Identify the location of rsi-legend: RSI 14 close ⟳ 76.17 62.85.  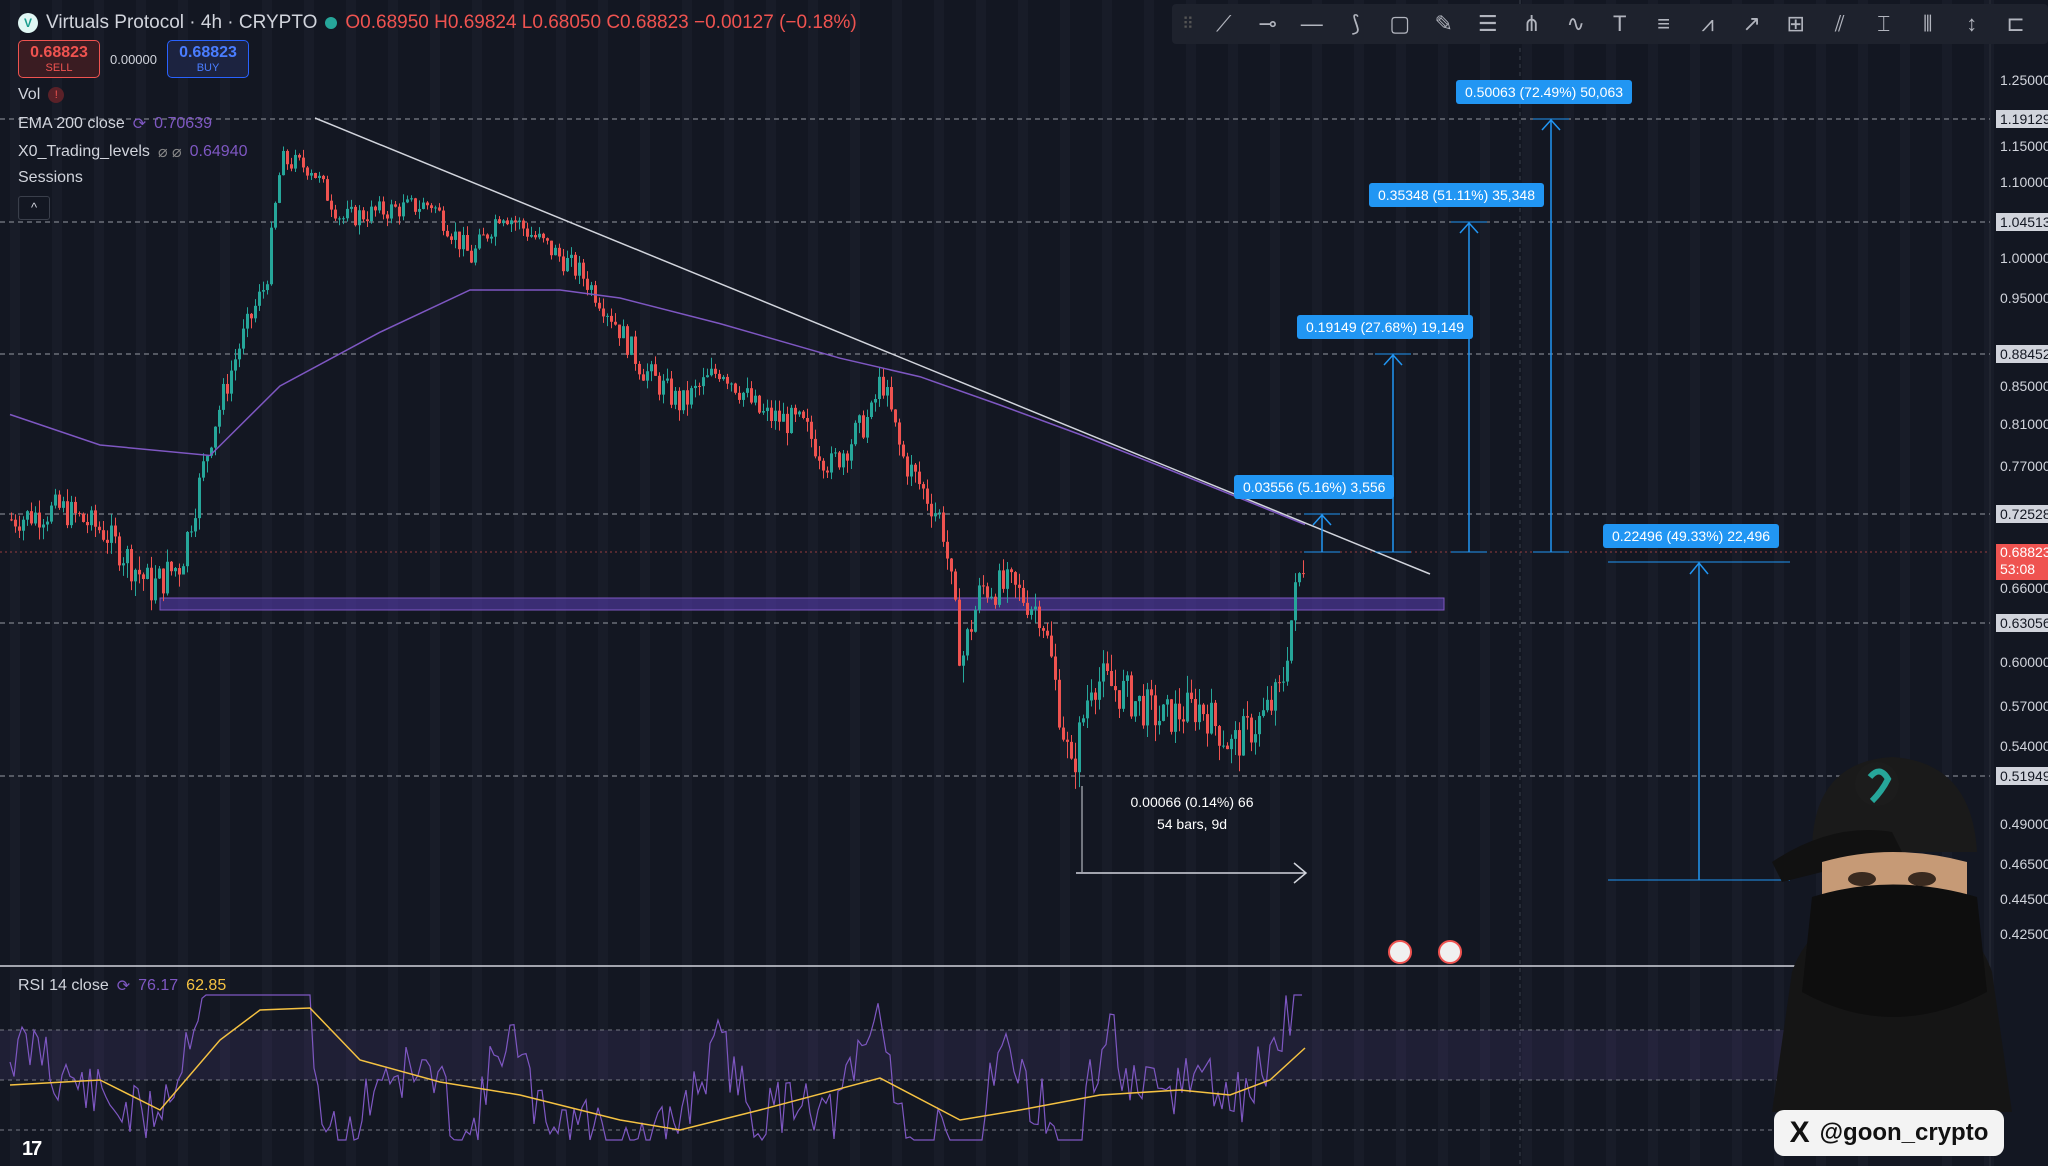
(122, 986).